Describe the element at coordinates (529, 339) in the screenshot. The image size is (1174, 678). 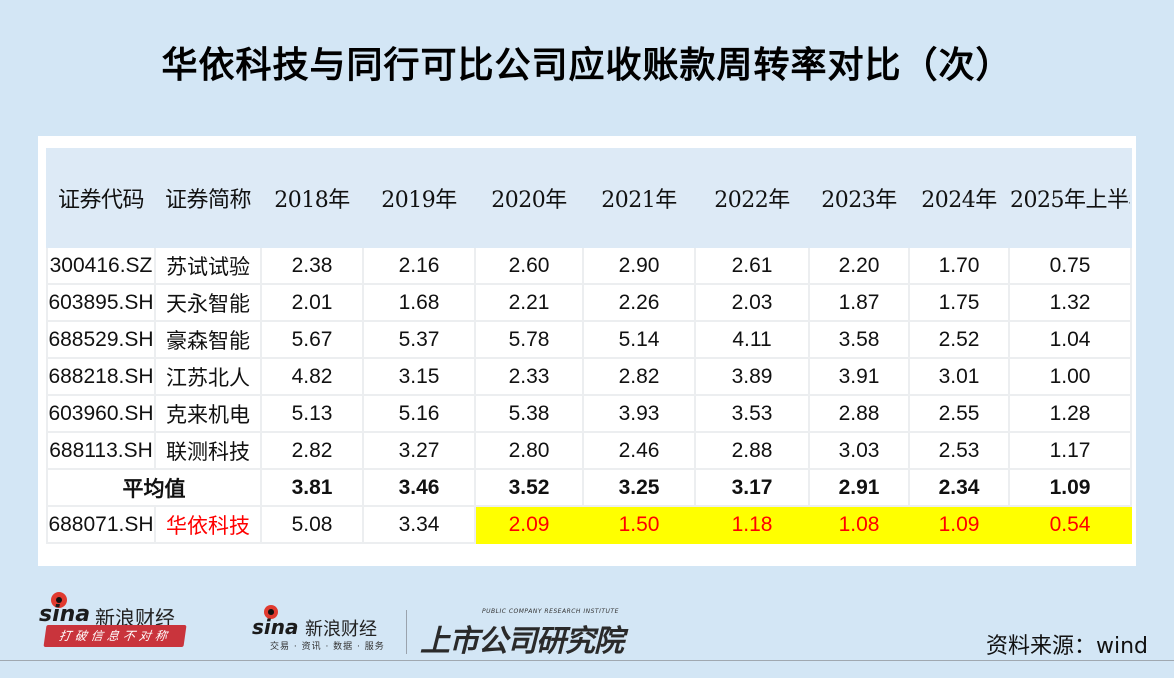
I see `cell-value: 5.78` at that location.